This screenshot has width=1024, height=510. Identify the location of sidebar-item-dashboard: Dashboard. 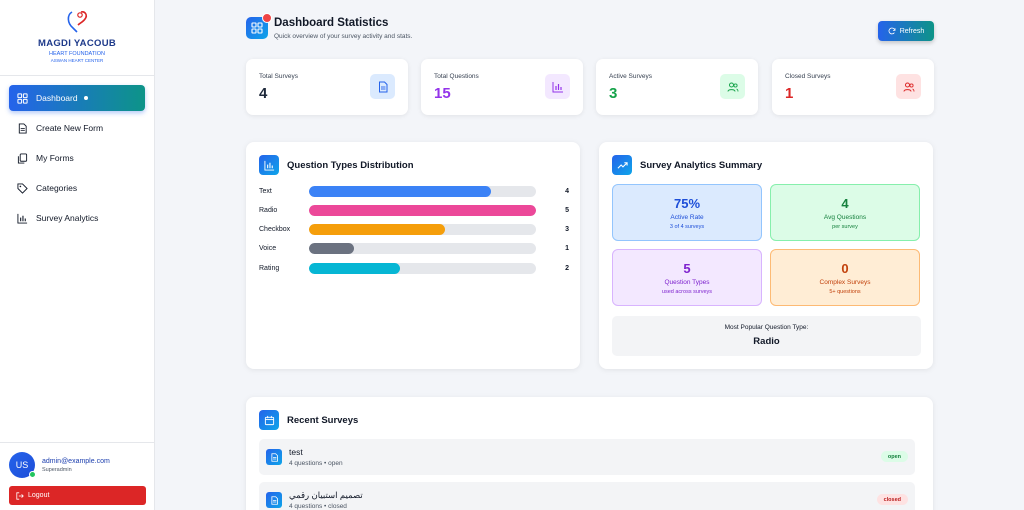
(77, 98).